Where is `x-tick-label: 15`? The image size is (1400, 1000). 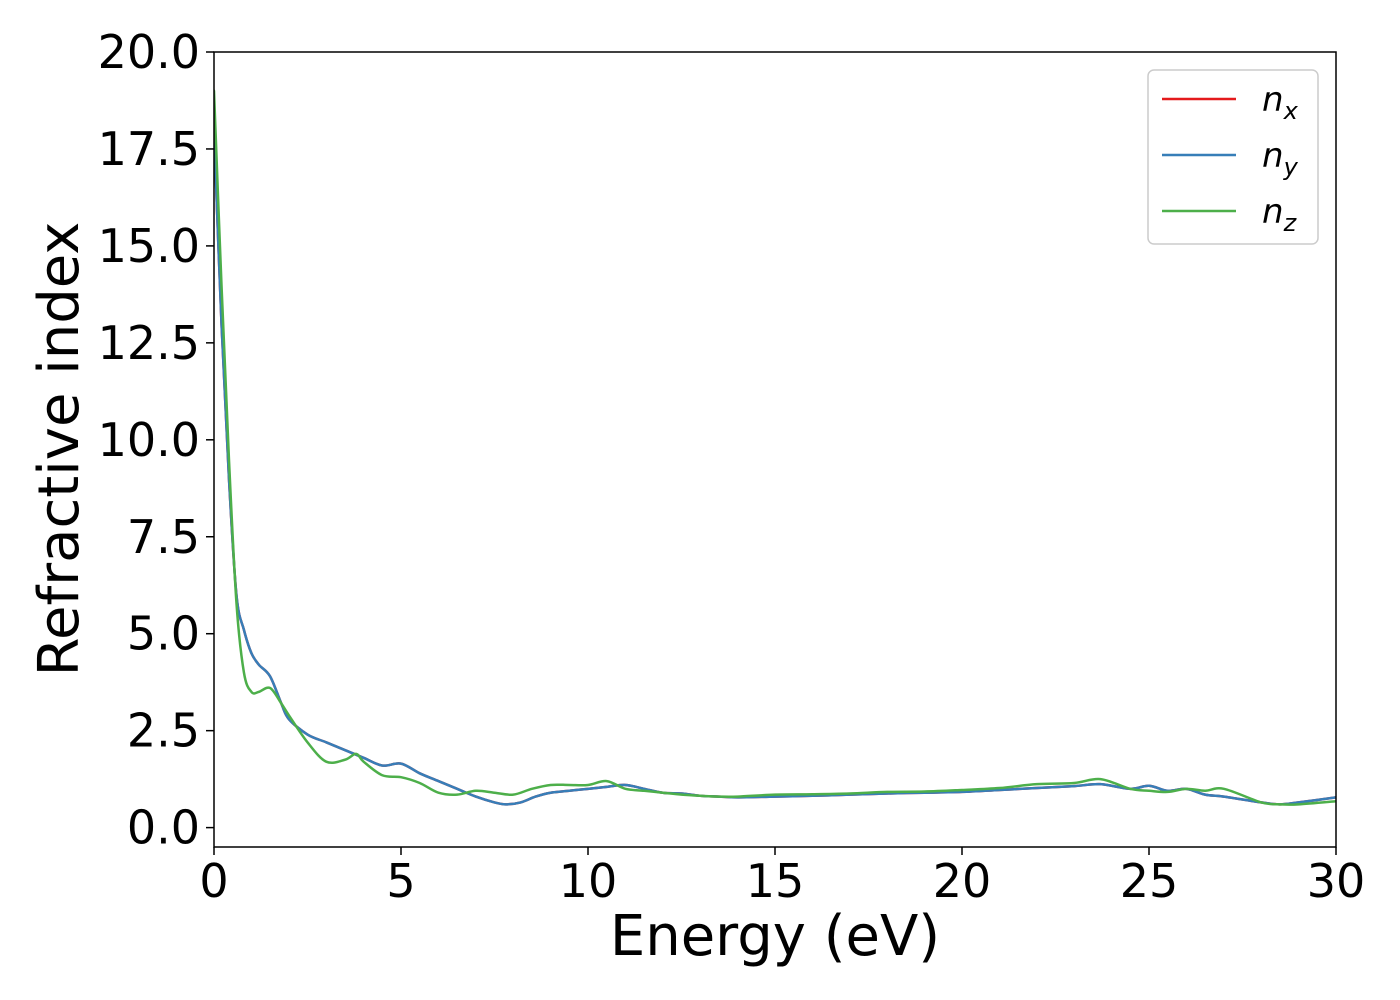
x-tick-label: 15 is located at coordinates (775, 881).